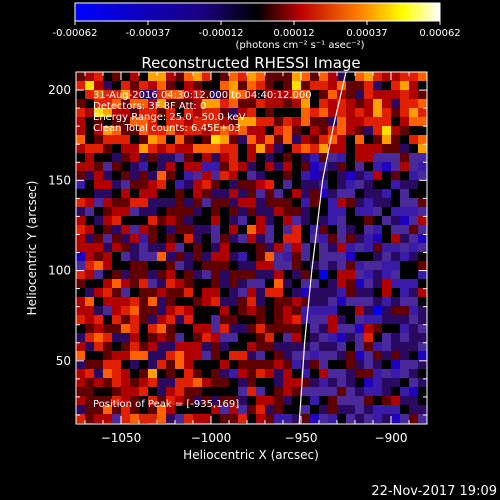 The width and height of the screenshot is (500, 500). I want to click on x-tick-label: −1050, so click(121, 438).